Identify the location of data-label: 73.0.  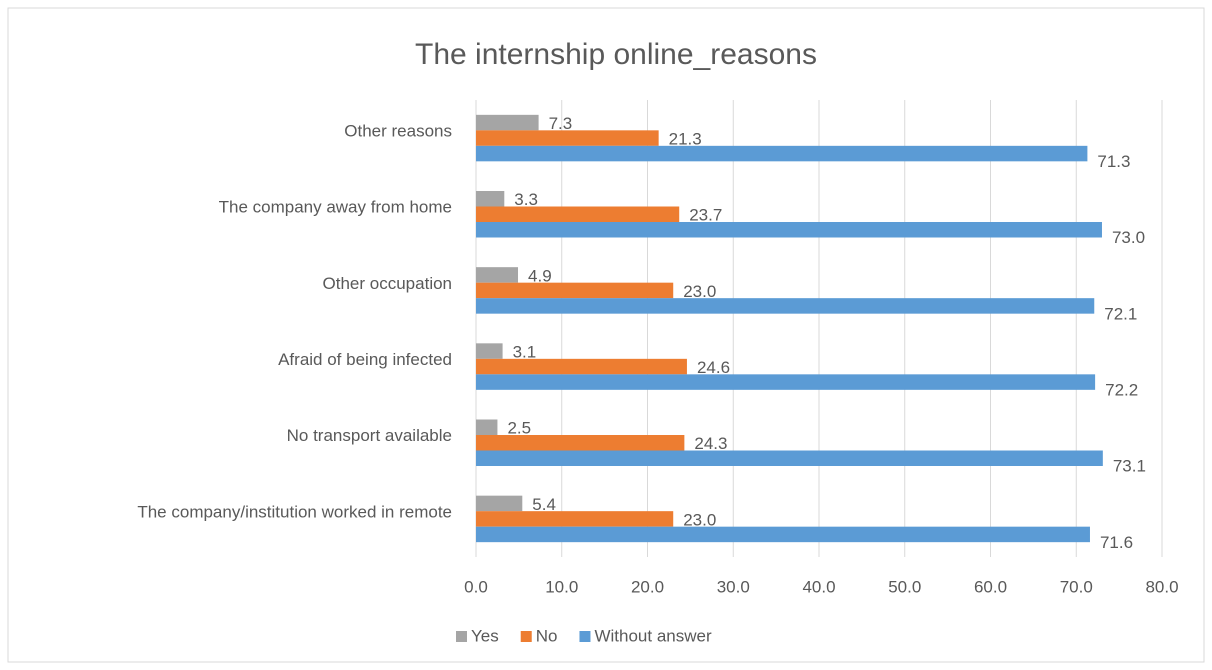
(1128, 237).